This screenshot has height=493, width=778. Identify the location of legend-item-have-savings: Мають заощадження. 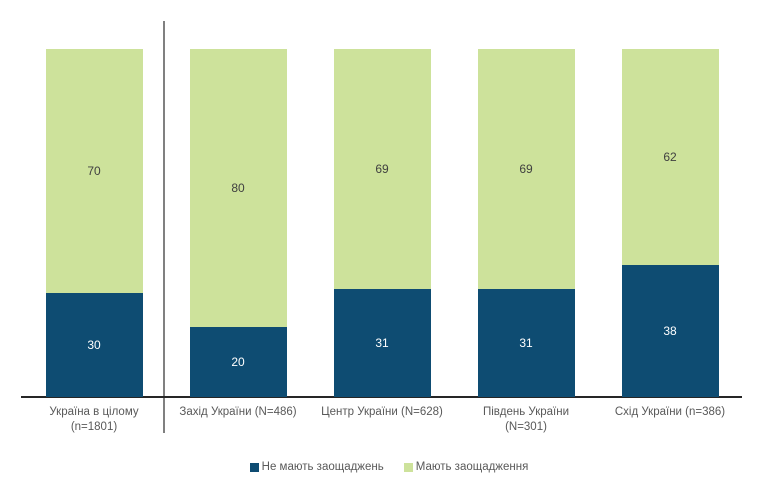
(466, 467).